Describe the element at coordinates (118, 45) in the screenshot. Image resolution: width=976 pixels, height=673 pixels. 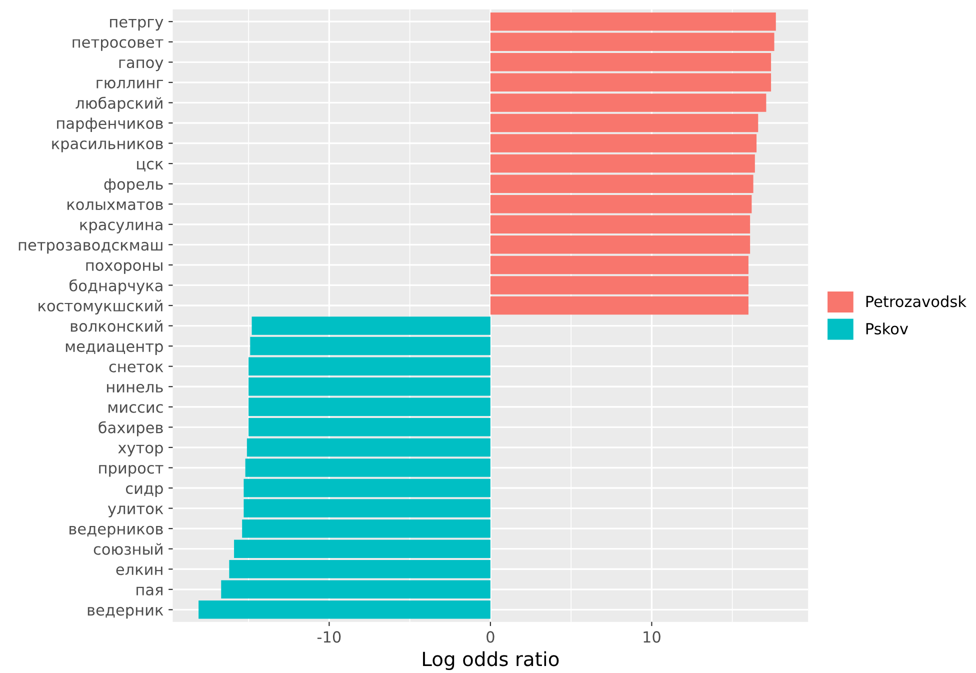
I see `y-tick-label: петросовет` at that location.